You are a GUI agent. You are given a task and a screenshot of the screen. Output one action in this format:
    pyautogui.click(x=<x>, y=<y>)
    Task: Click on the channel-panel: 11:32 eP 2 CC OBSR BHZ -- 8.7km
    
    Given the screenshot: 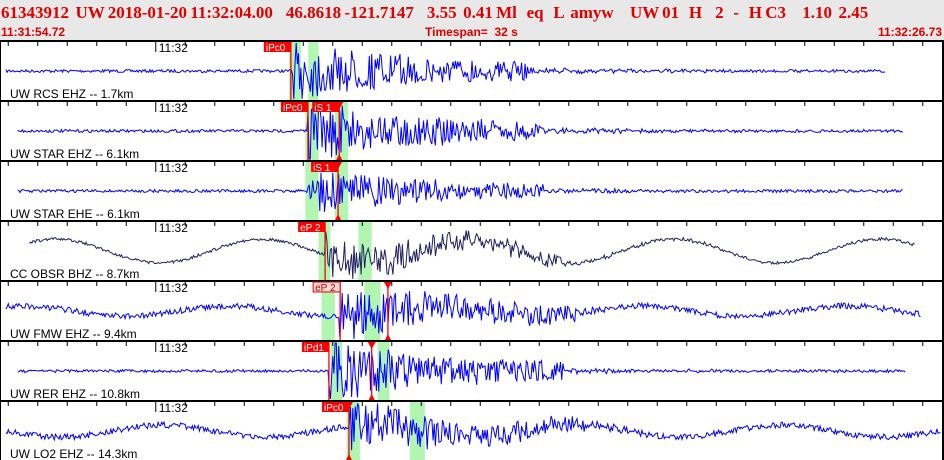 What is the action you would take?
    pyautogui.click(x=472, y=250)
    